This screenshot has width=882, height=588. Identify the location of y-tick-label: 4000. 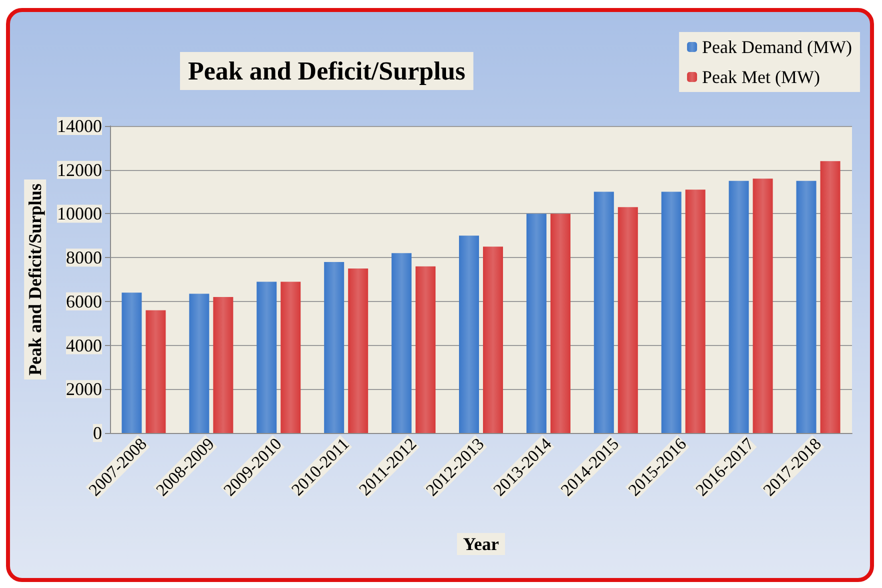
(84, 345).